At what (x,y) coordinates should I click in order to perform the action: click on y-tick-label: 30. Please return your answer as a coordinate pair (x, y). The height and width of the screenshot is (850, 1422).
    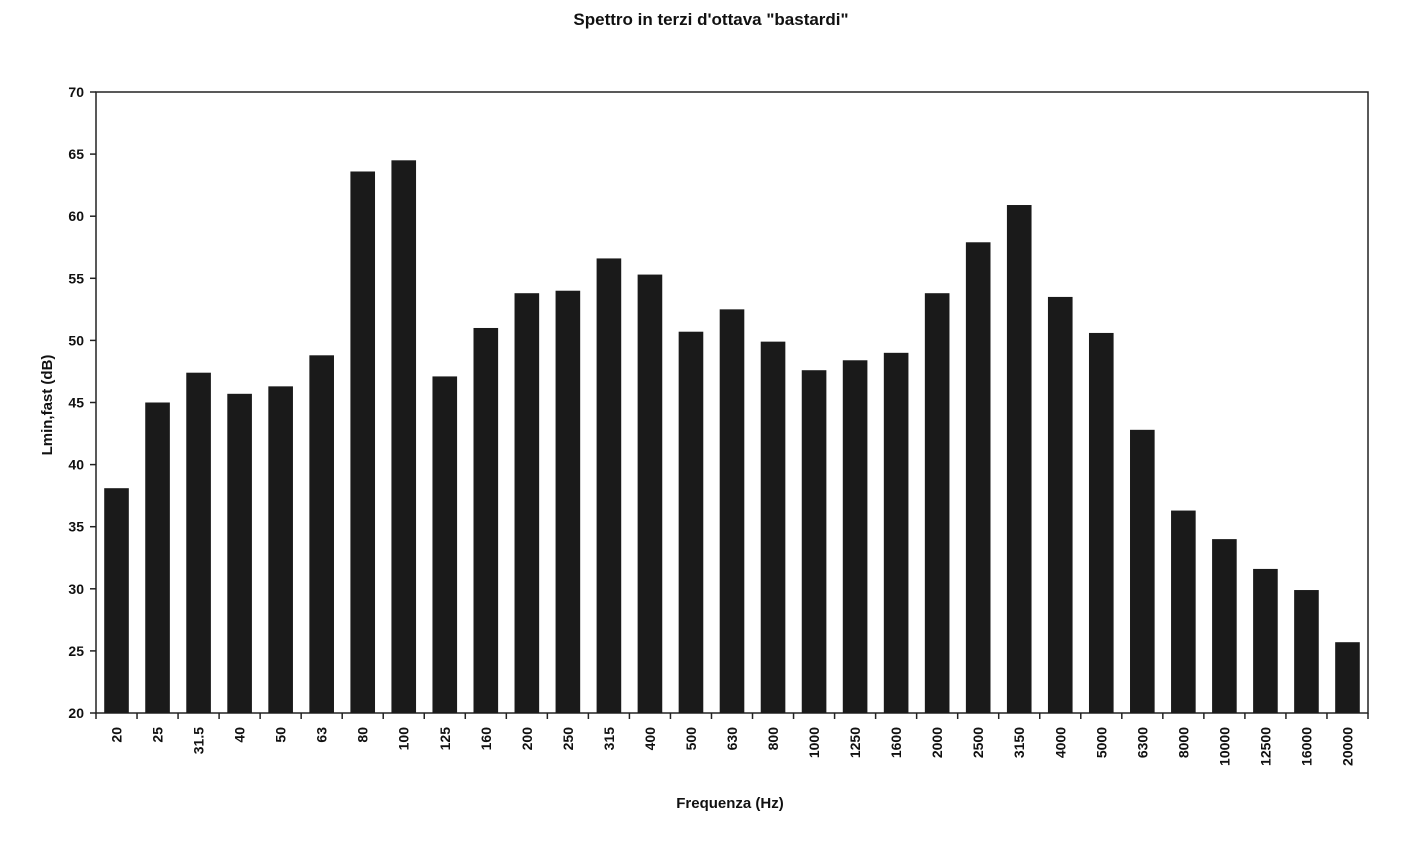
    Looking at the image, I should click on (76, 589).